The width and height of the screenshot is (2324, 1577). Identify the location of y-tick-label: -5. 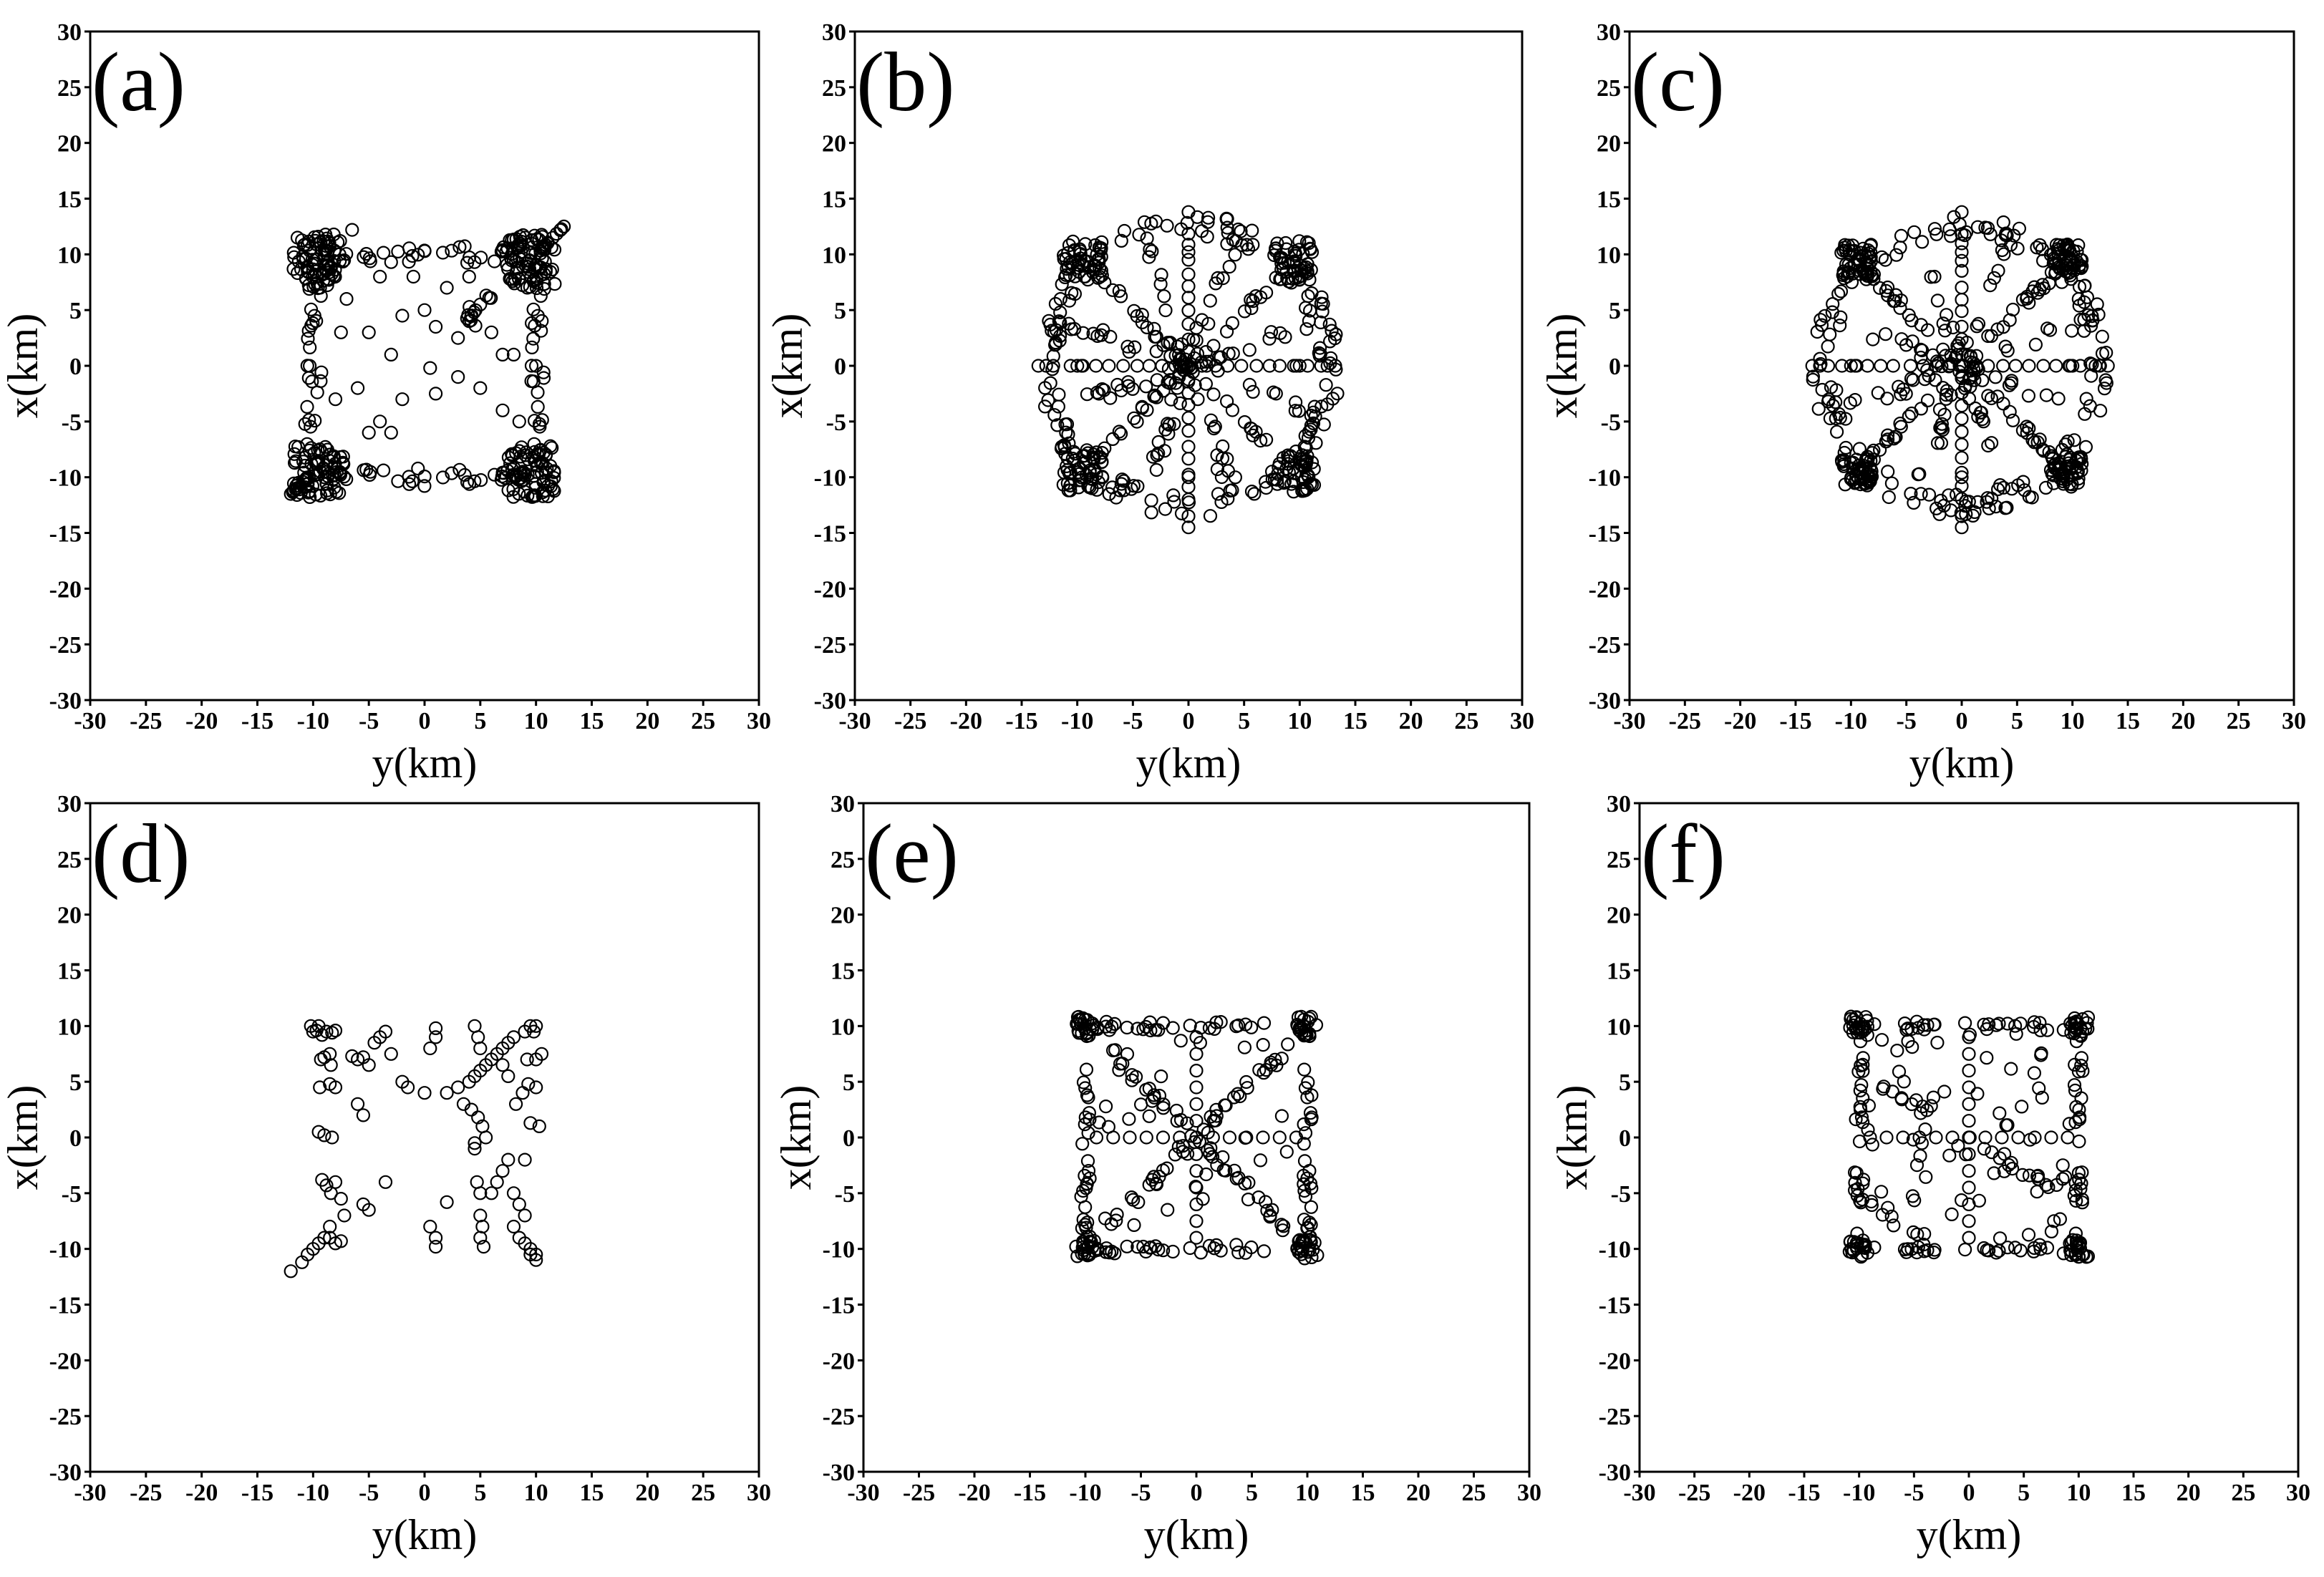
(836, 422).